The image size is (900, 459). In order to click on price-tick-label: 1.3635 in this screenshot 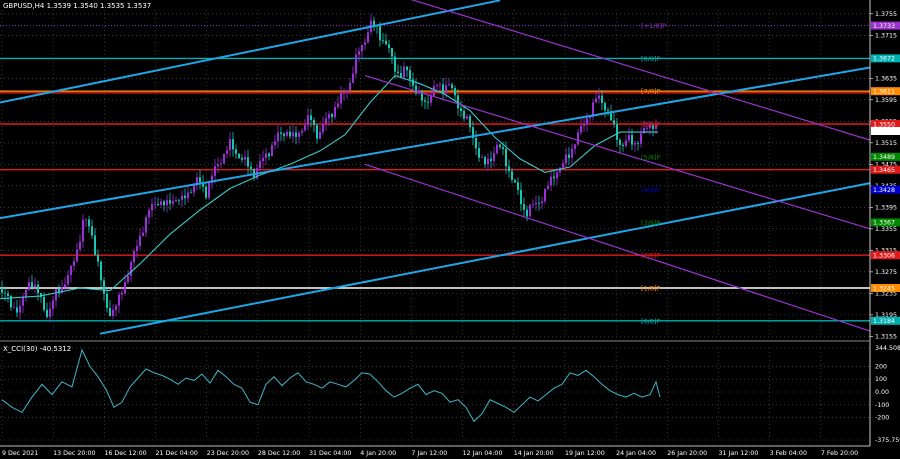, I will do `click(886, 78)`.